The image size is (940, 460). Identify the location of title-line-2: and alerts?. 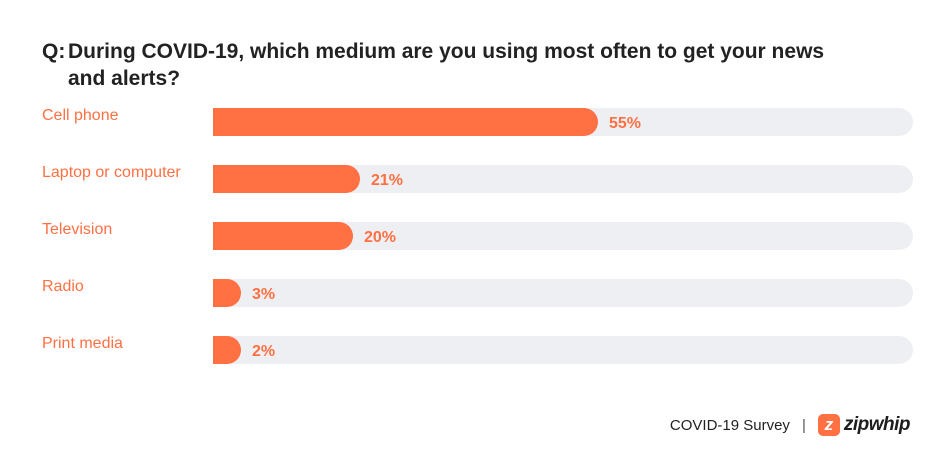
(124, 78).